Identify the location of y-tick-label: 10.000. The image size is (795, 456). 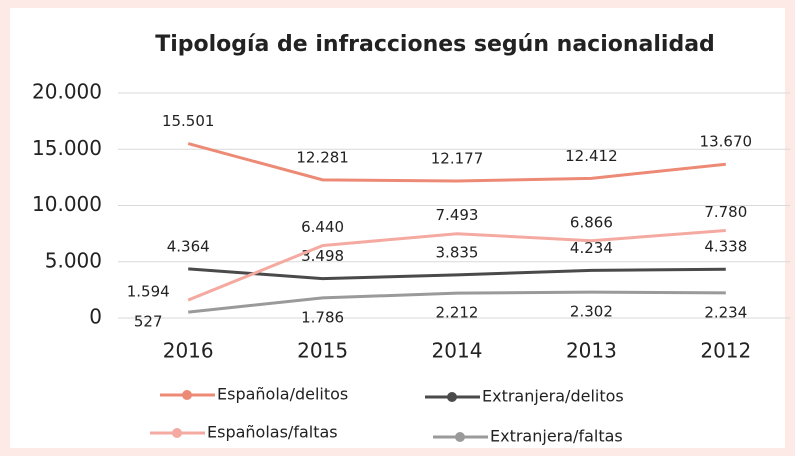
(67, 204).